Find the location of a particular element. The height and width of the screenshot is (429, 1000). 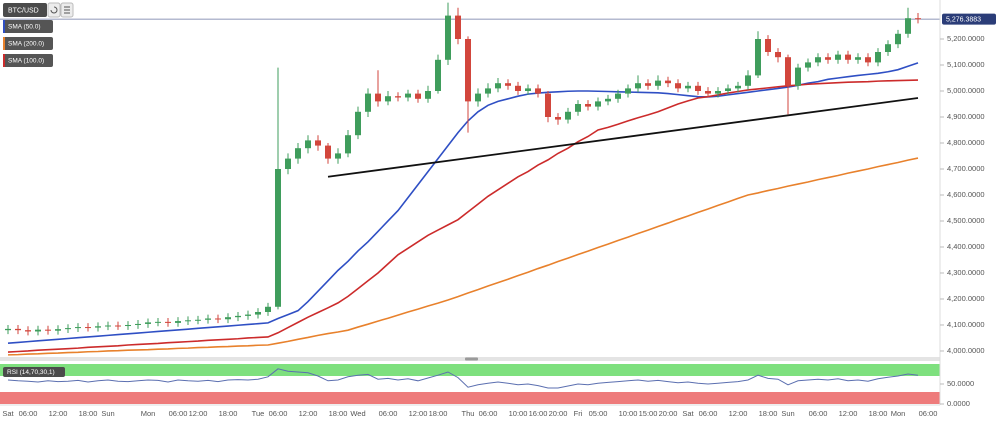

symbol-box is located at coordinates (25, 10).